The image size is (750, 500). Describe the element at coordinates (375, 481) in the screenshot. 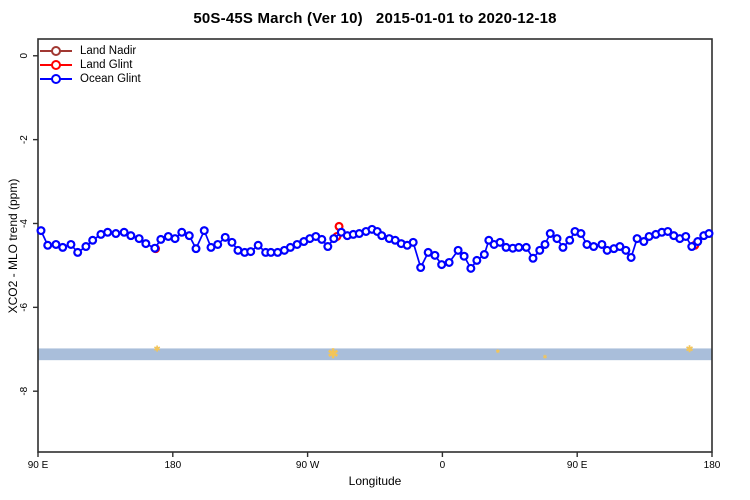

I see `x-axis-title: Longitude` at that location.